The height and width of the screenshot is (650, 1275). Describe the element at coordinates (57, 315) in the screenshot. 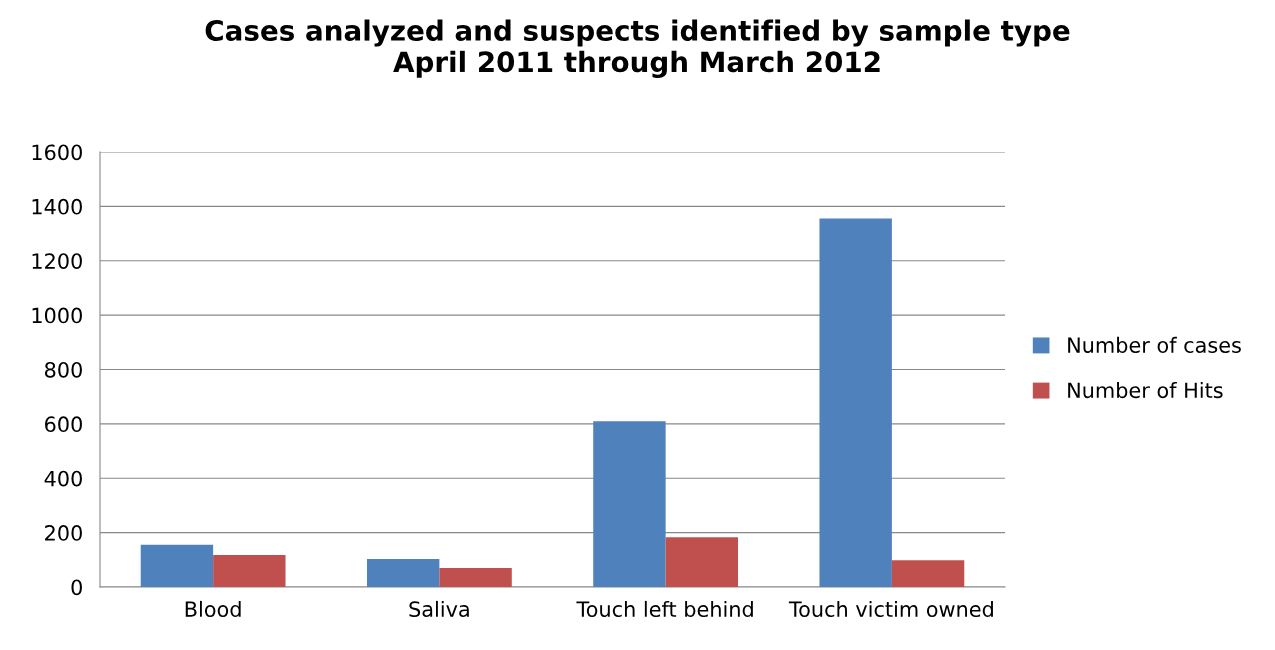

I see `y-tick-label: 1000` at that location.